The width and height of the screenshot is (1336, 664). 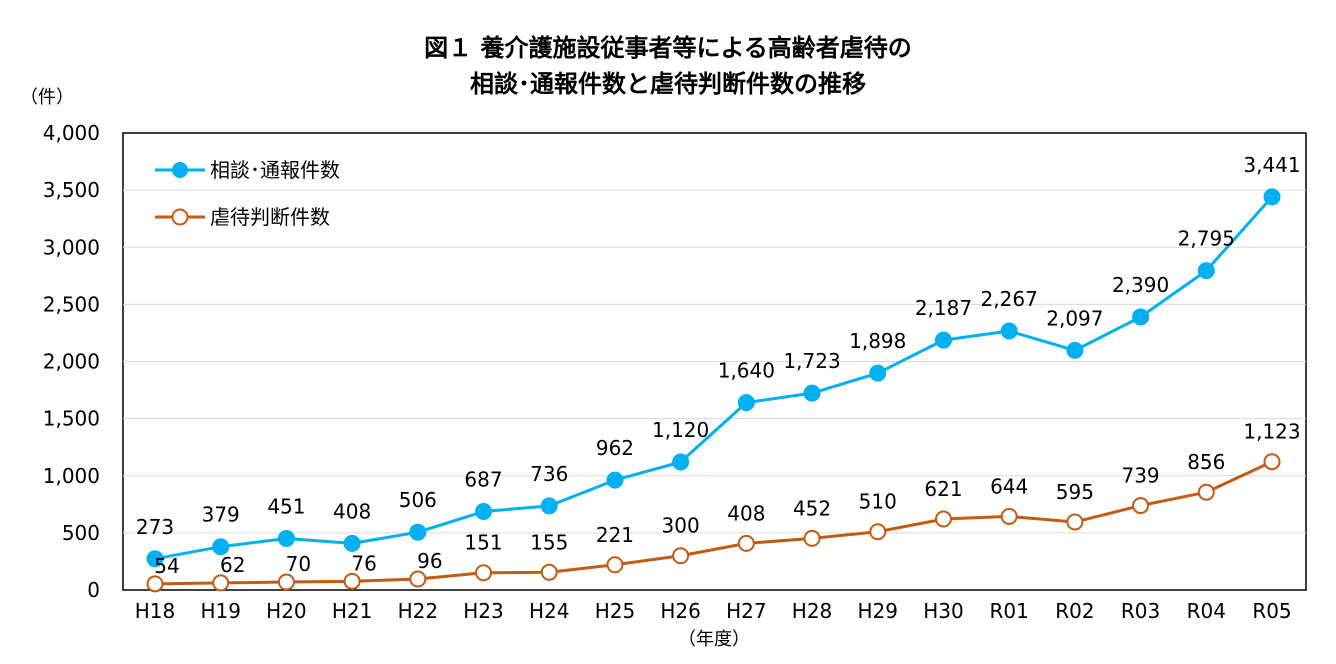 What do you see at coordinates (615, 448) in the screenshot?
I see `data-label: 962` at bounding box center [615, 448].